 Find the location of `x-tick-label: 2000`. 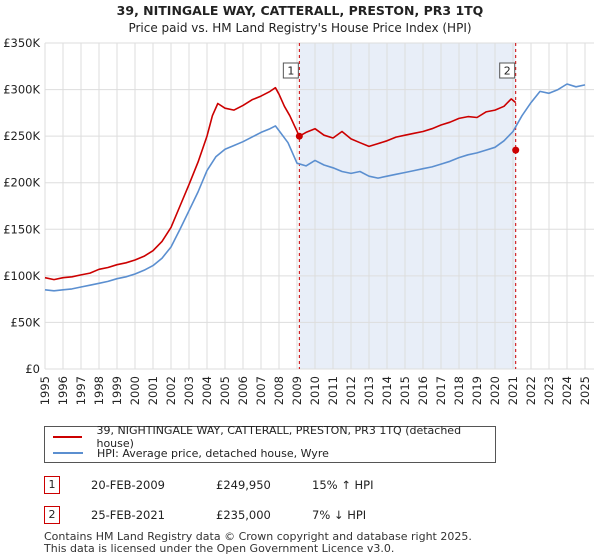

x-tick-label: 2000 is located at coordinates (135, 390).